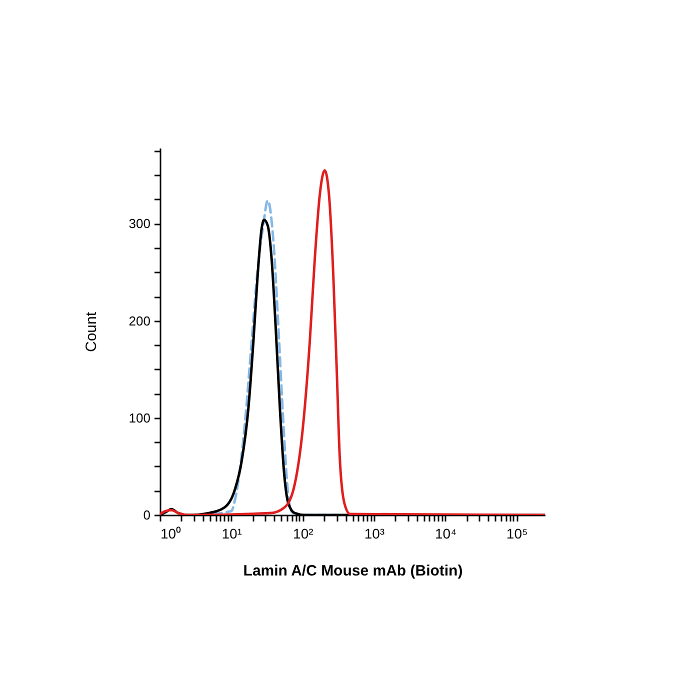 This screenshot has height=700, width=700. What do you see at coordinates (91, 331) in the screenshot?
I see `y-axis-title: Count` at bounding box center [91, 331].